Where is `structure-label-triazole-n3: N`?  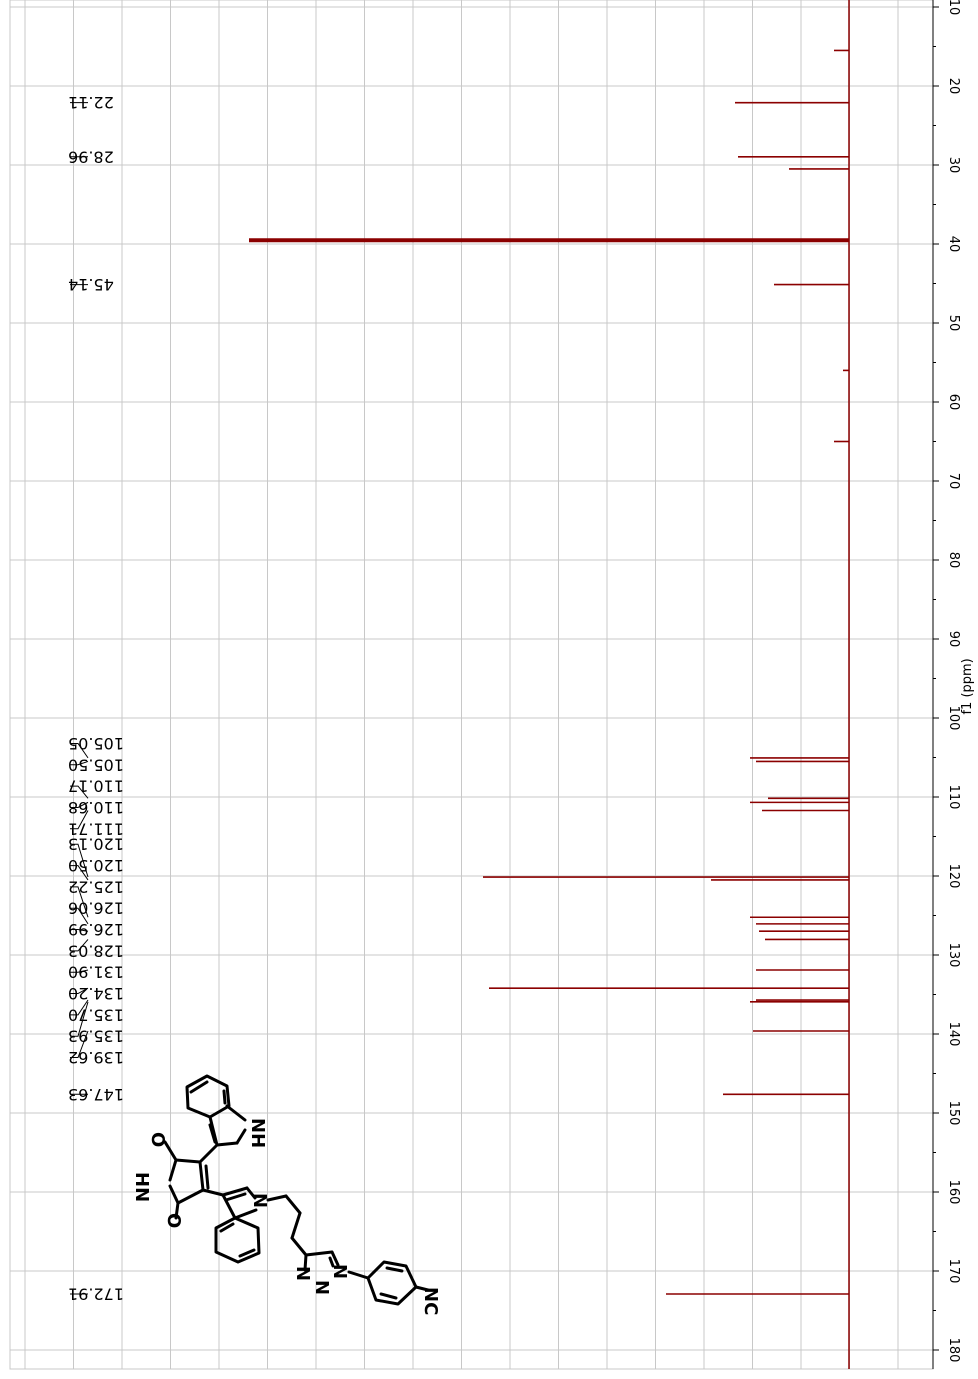
structure-label-triazole-n3: N is located at coordinates (339, 1271).